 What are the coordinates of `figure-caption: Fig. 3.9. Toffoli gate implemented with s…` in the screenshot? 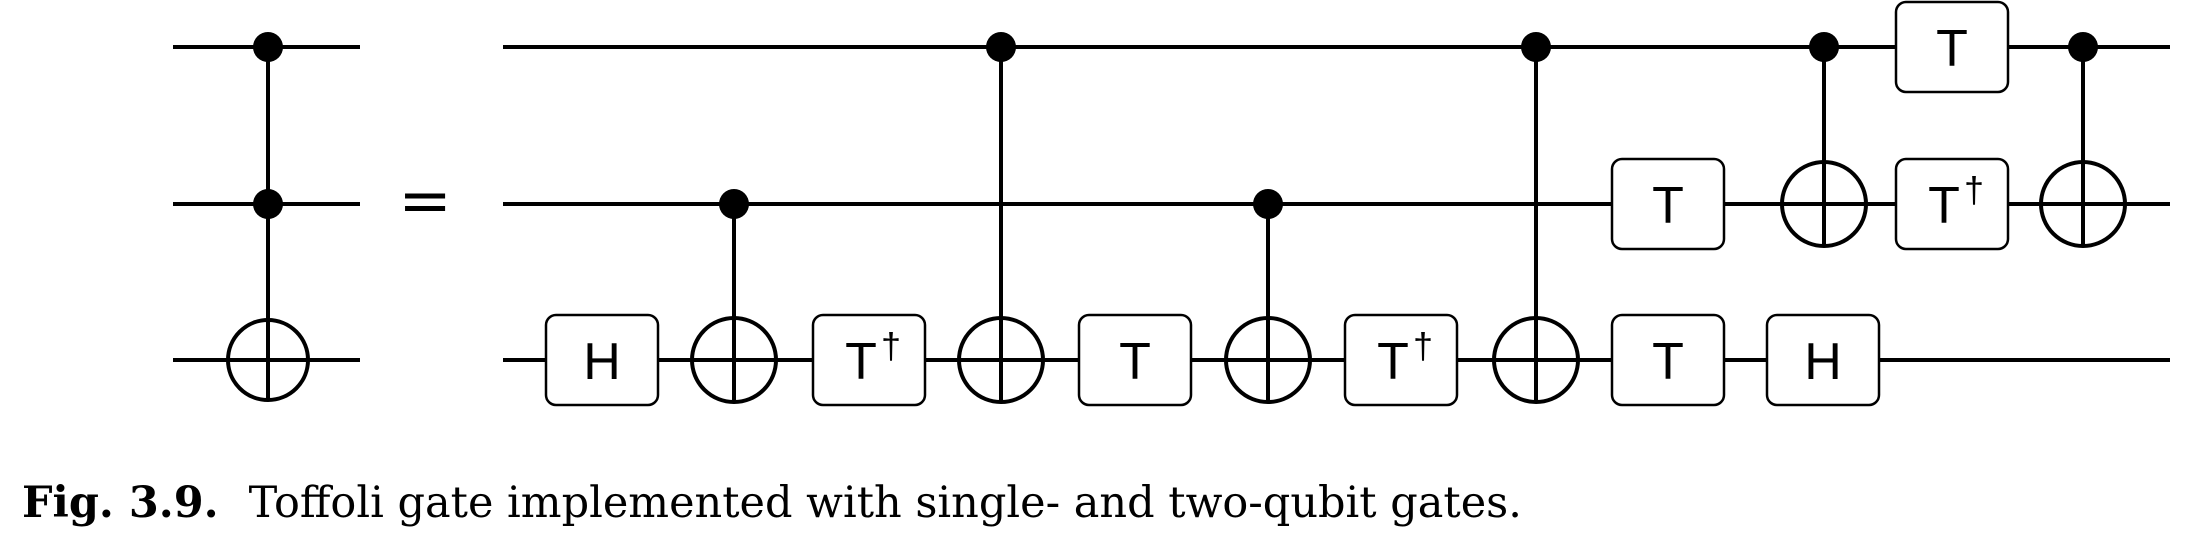 It's located at (772, 503).